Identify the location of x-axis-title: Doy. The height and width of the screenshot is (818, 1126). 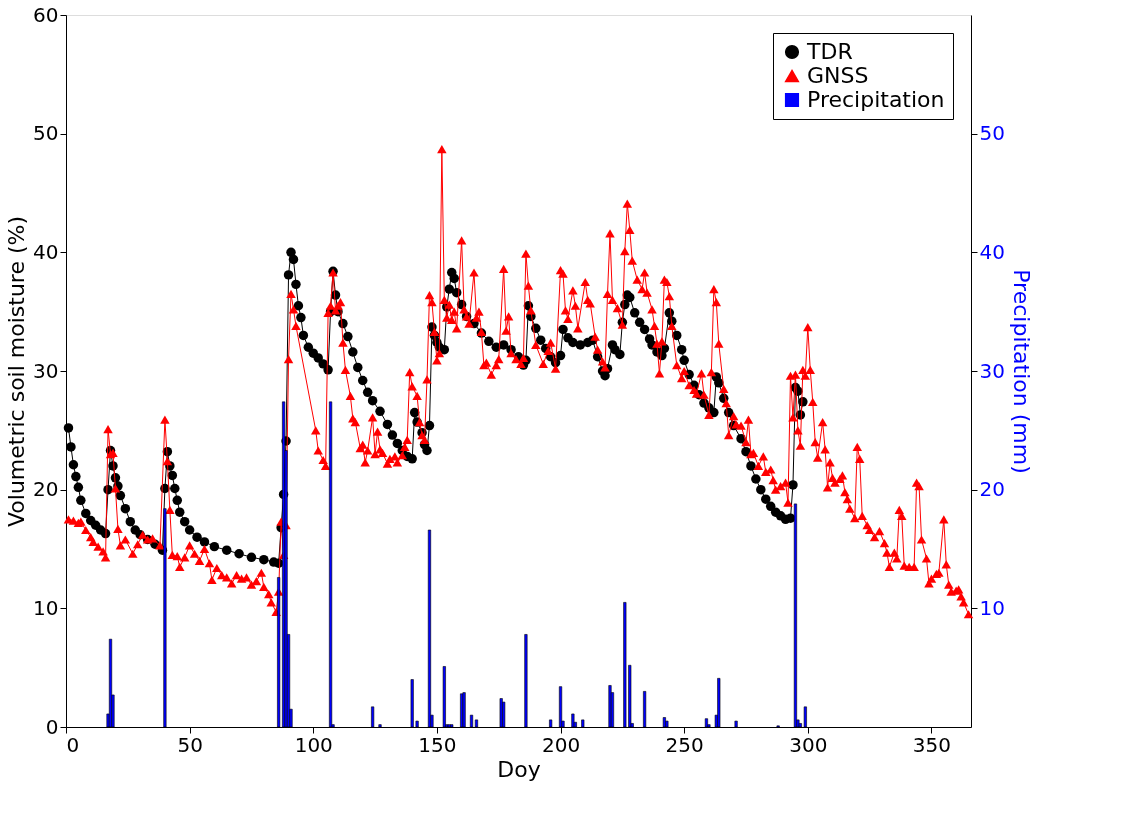
(519, 769).